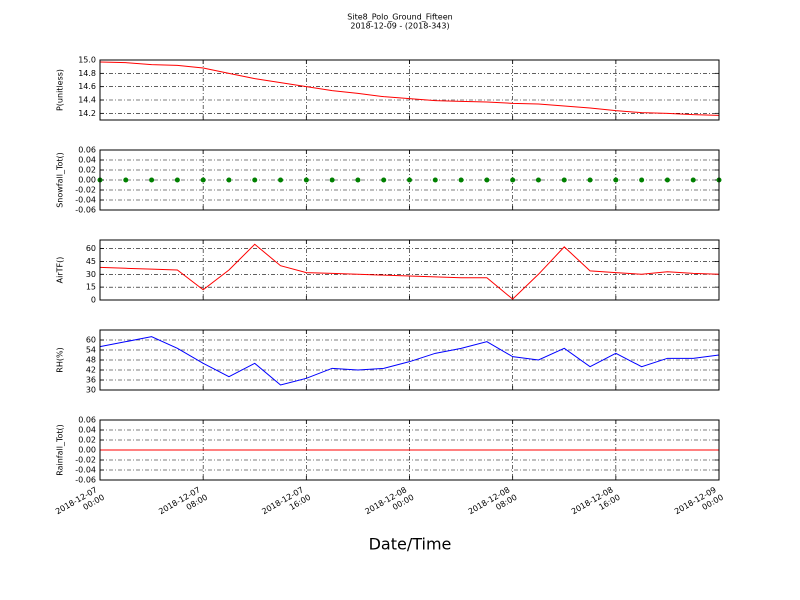 The image size is (800, 600). What do you see at coordinates (87, 113) in the screenshot?
I see `y-tick-label: 14.2` at bounding box center [87, 113].